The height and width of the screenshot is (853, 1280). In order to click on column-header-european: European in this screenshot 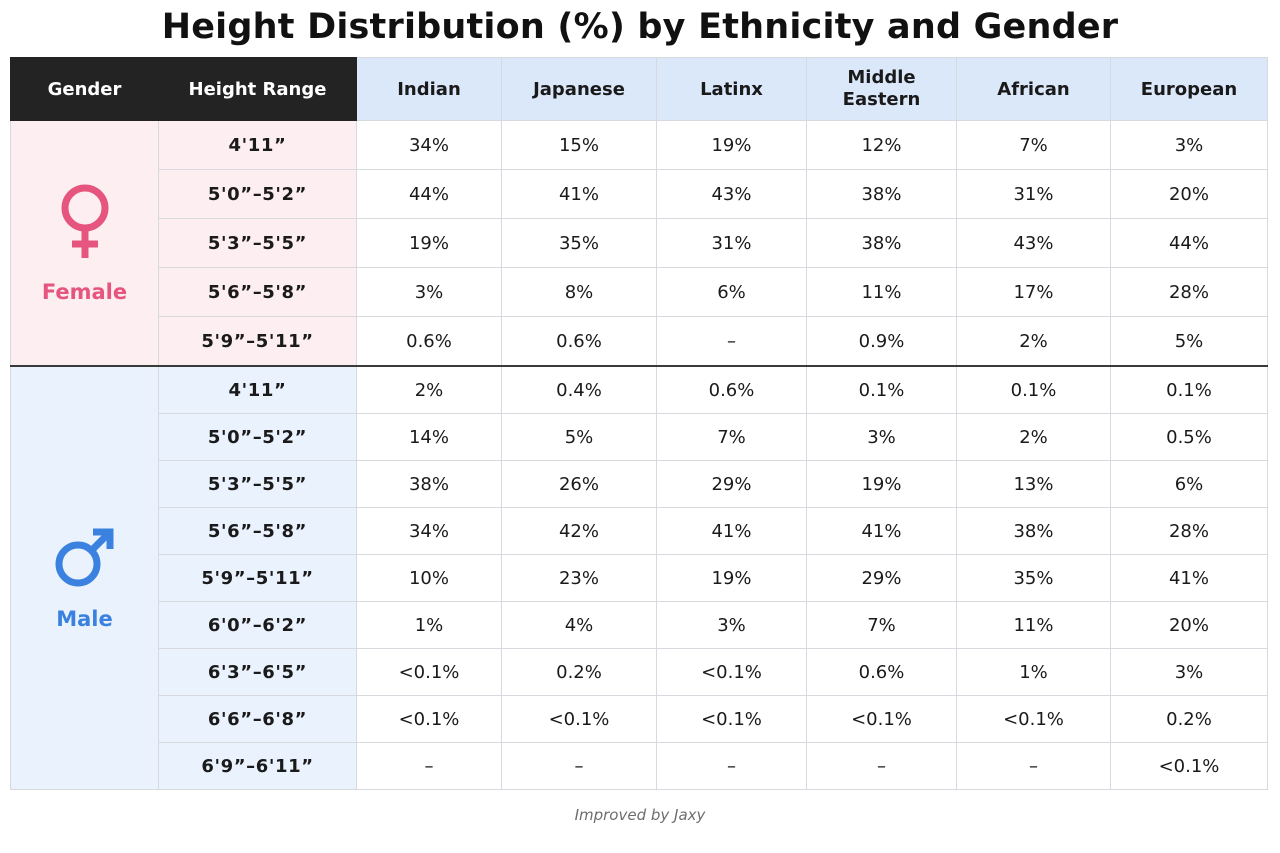, I will do `click(1189, 89)`.